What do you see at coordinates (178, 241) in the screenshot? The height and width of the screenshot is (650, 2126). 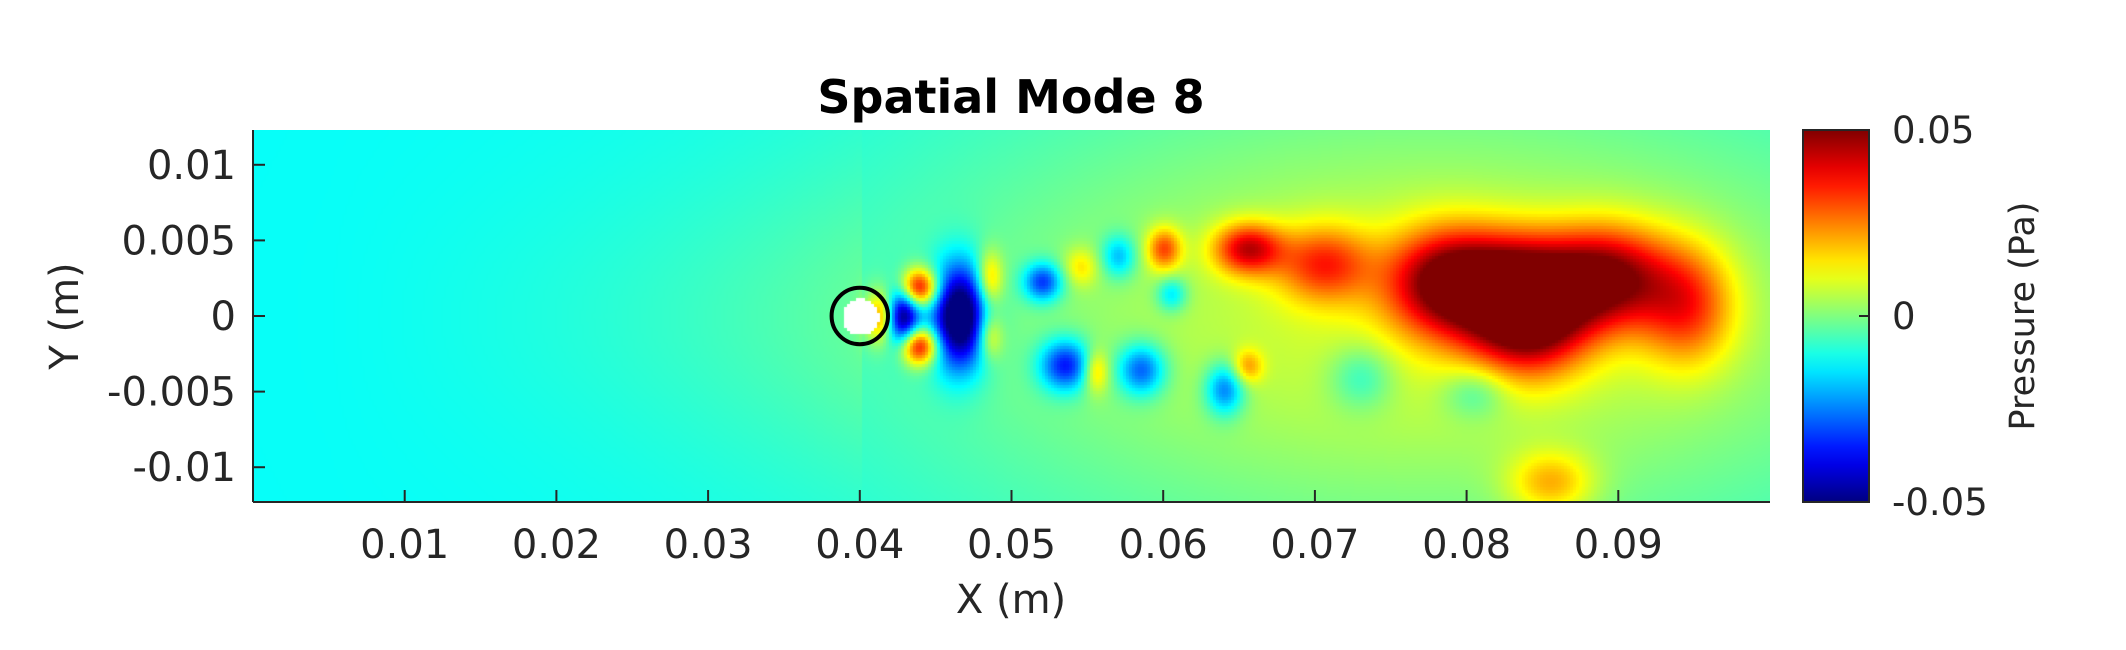 I see `y-tick-label: 0.005` at bounding box center [178, 241].